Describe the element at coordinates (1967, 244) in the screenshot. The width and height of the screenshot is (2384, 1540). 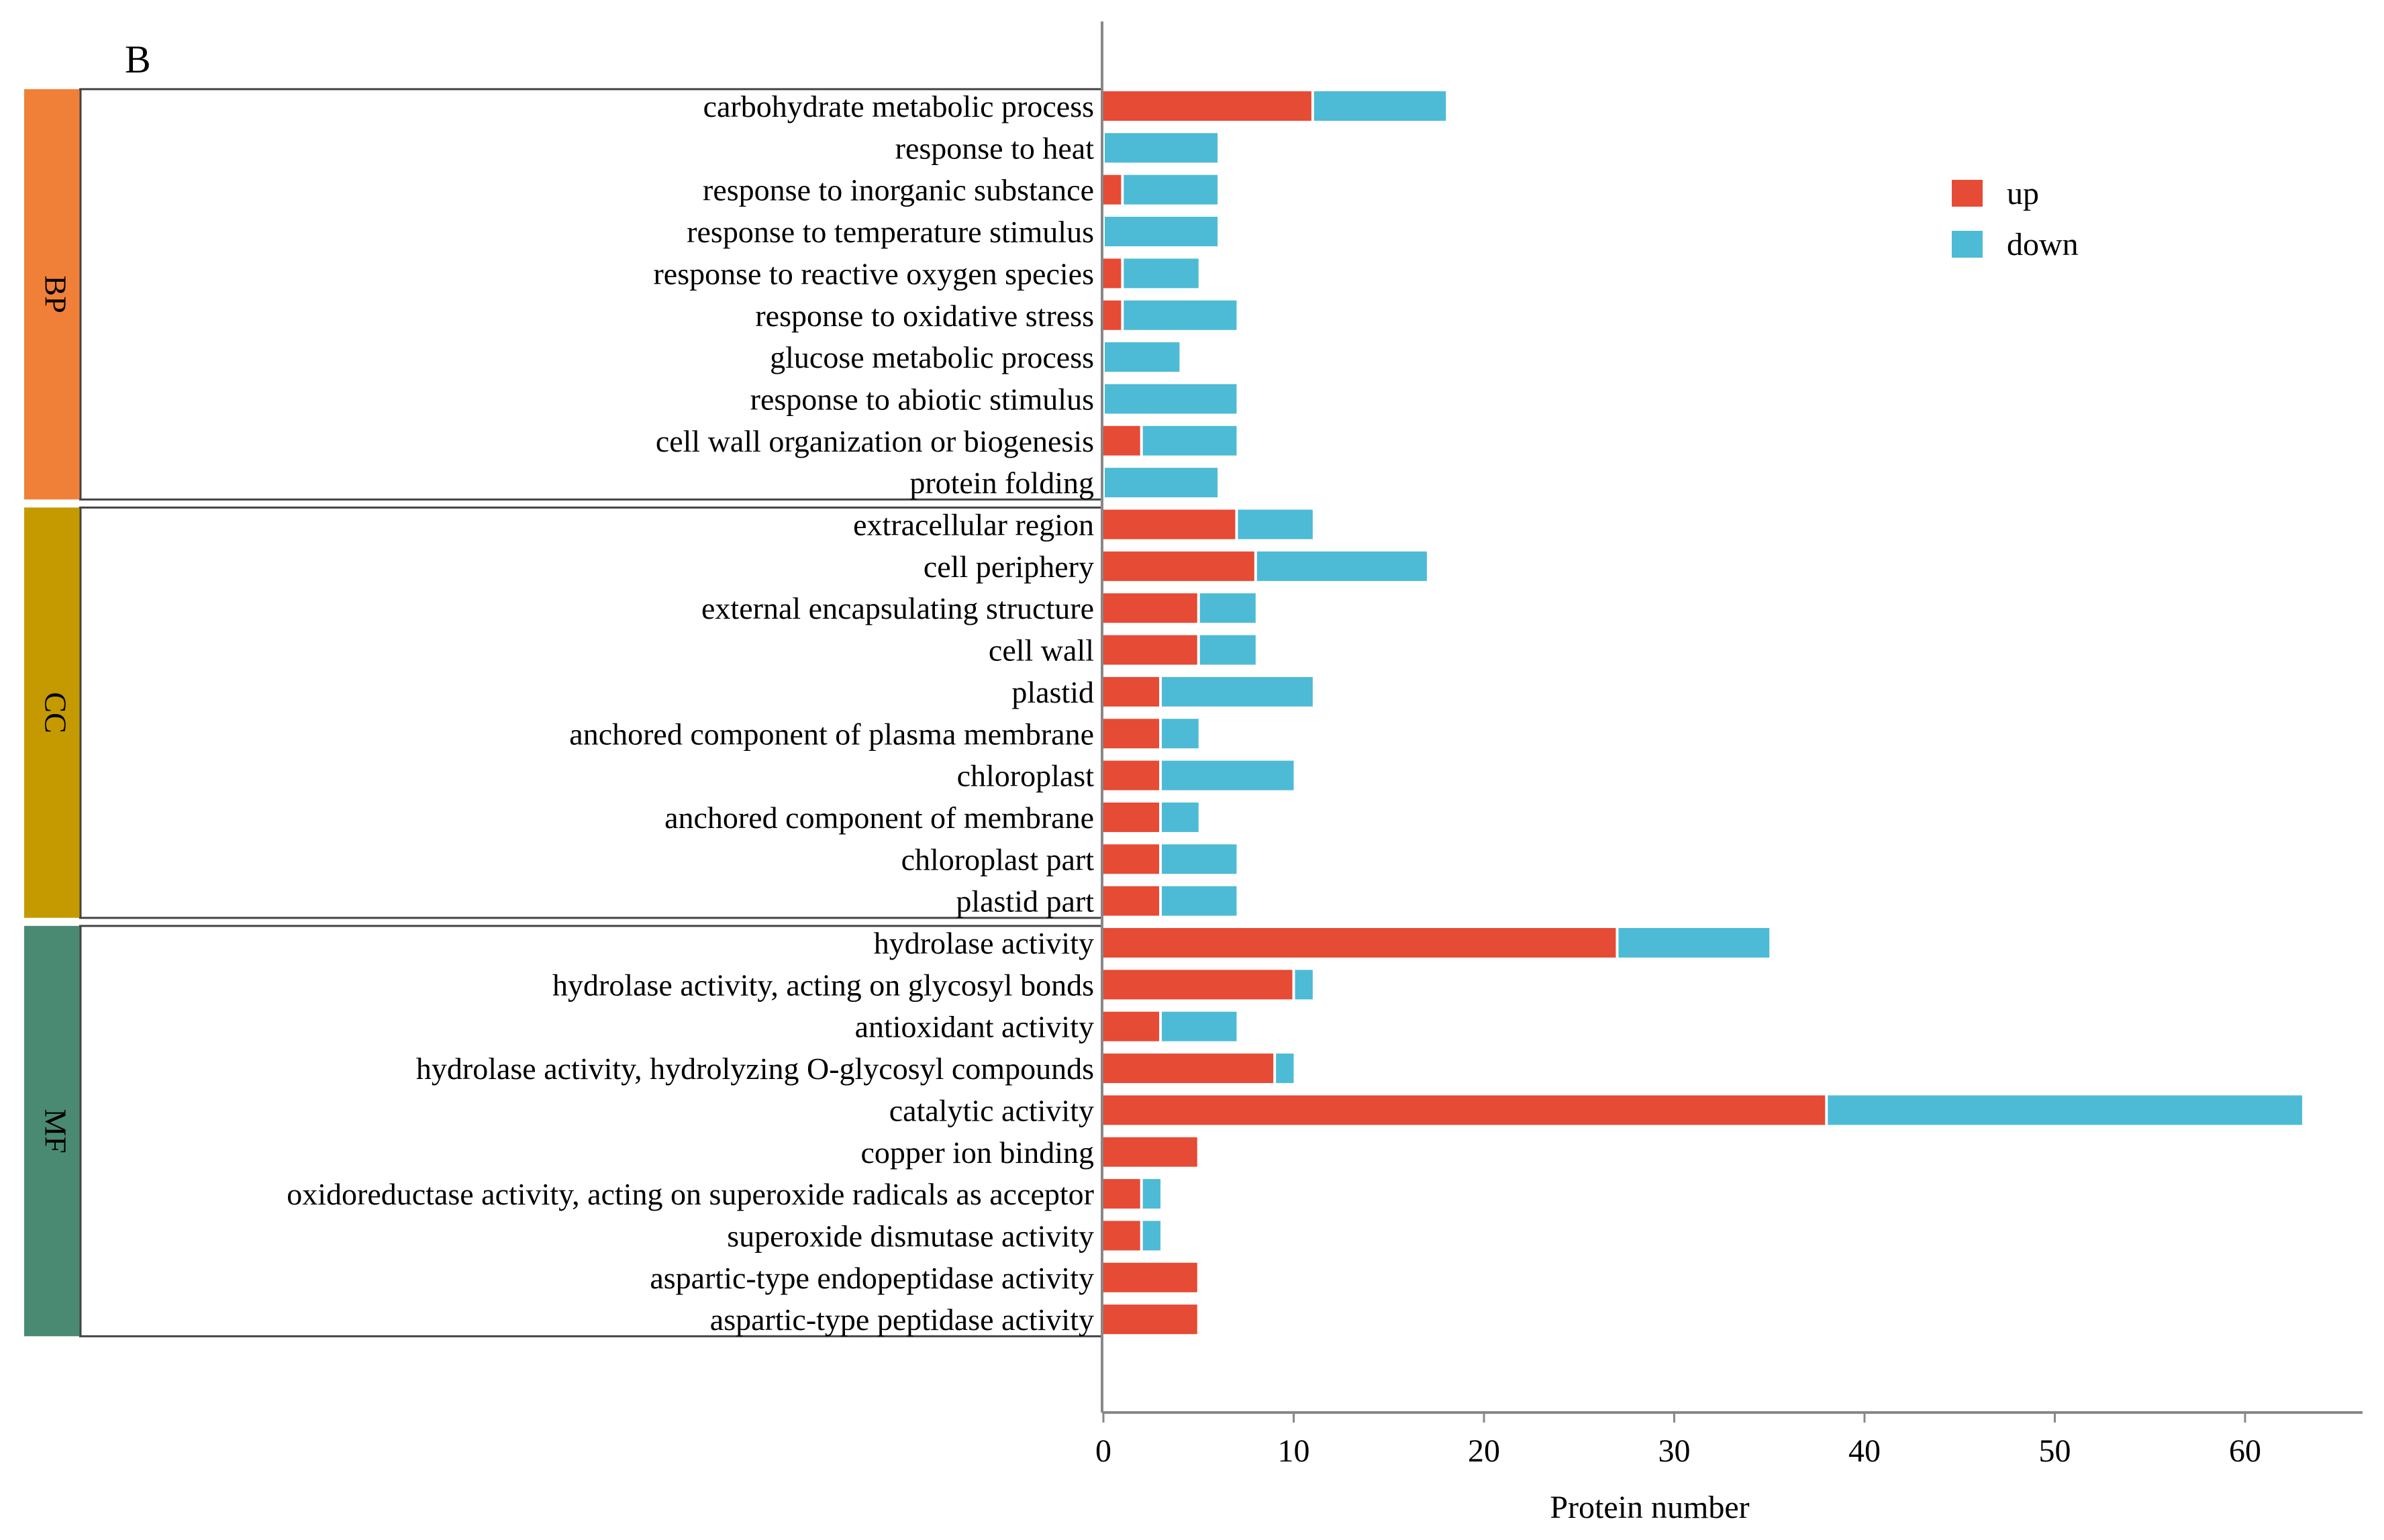
I see `legend-swatch-down` at that location.